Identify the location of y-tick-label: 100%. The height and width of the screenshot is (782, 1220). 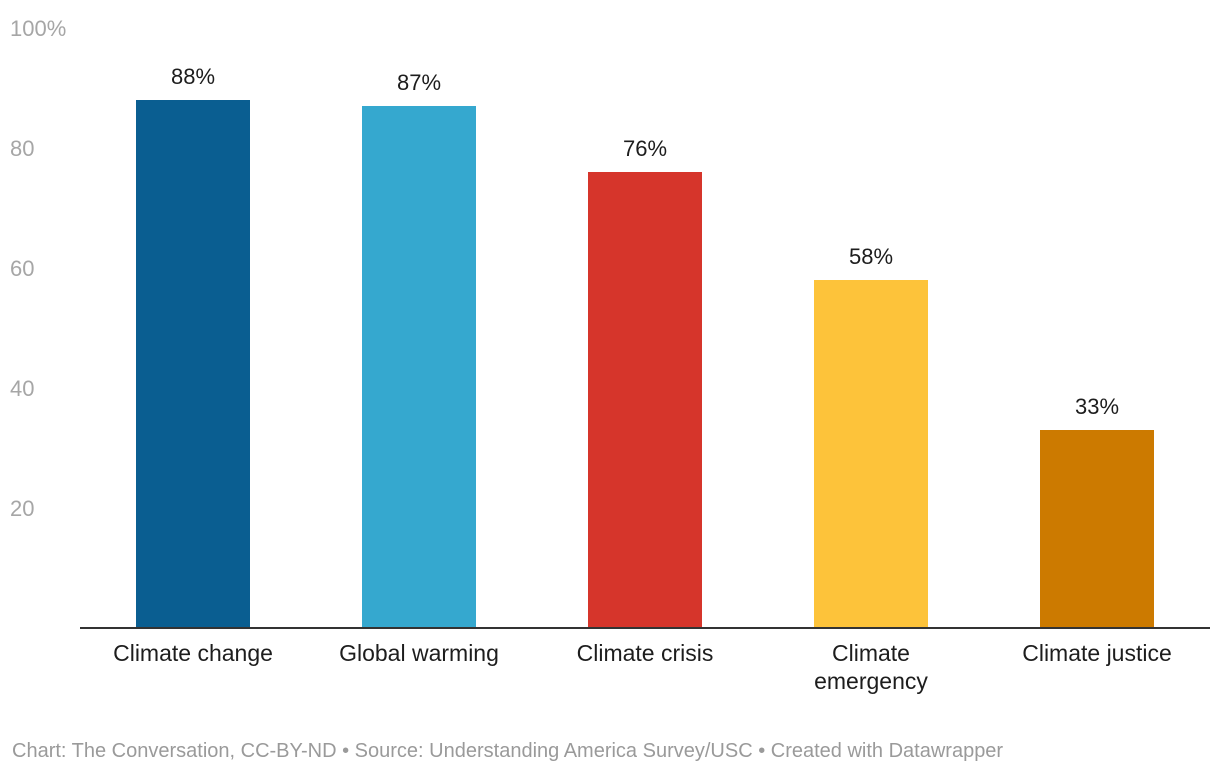
(38, 28).